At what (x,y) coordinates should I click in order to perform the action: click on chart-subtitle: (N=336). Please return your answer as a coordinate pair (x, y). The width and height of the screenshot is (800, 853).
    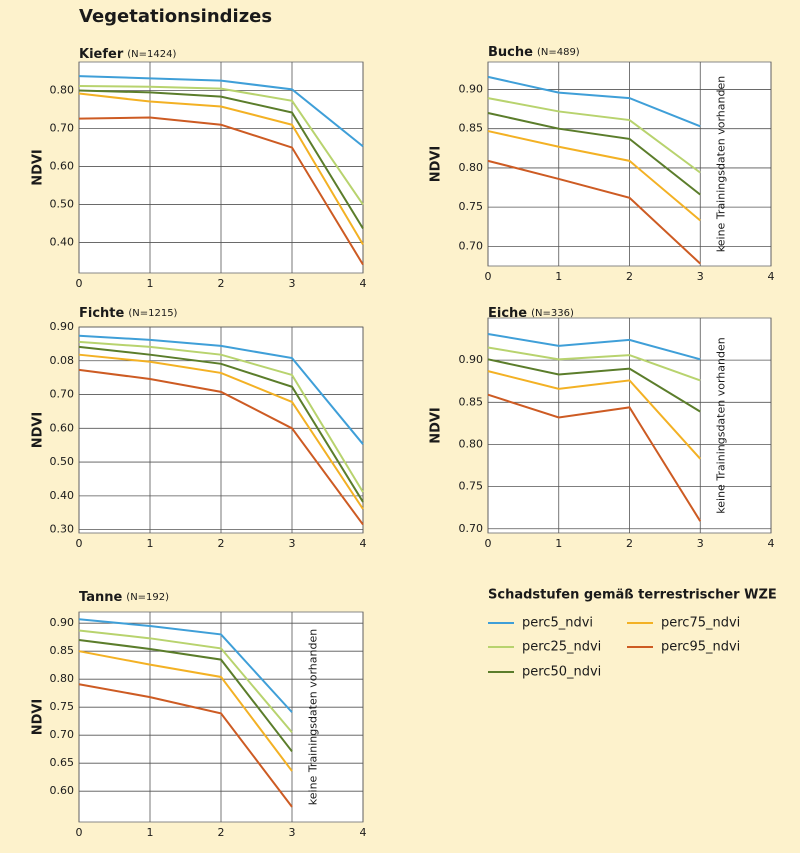
    Looking at the image, I should click on (552, 313).